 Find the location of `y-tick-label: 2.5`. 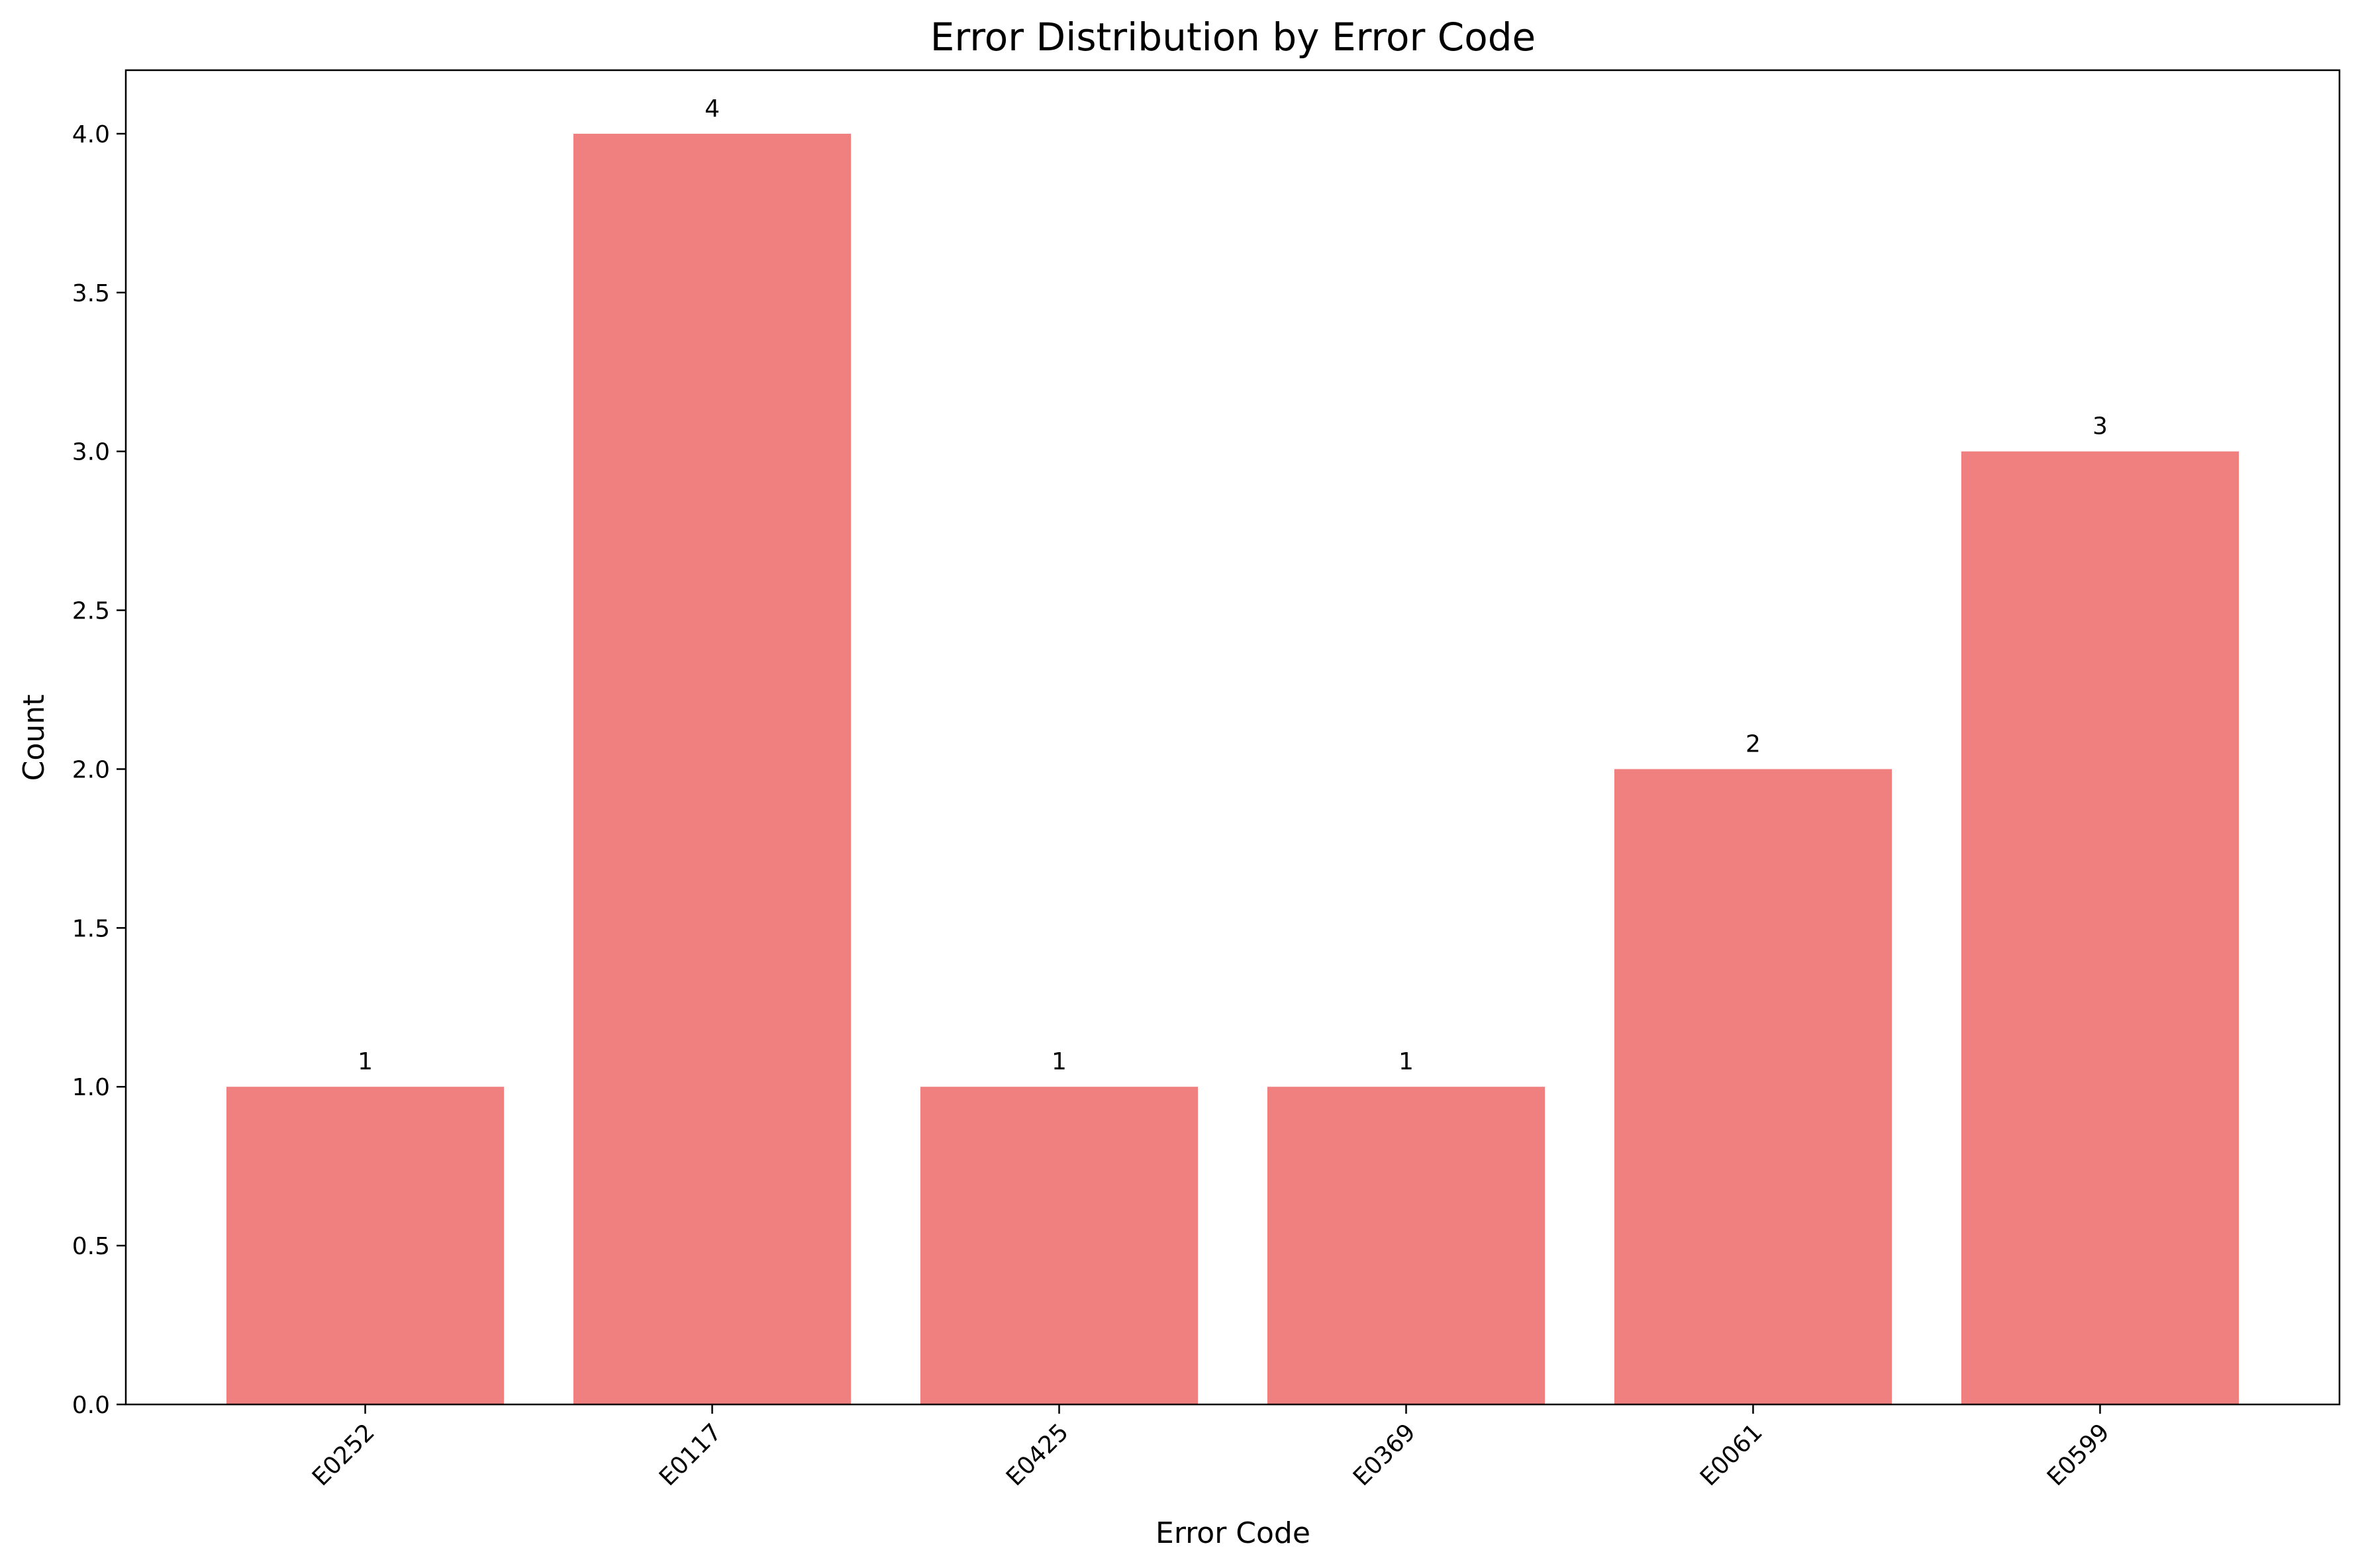

y-tick-label: 2.5 is located at coordinates (91, 611).